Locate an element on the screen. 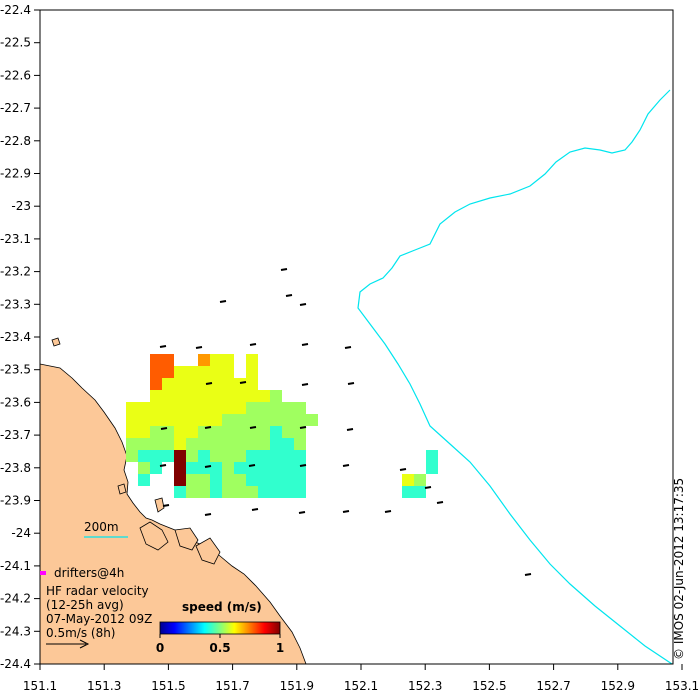  scale-label: 0.5m/s (8h) is located at coordinates (81, 633).